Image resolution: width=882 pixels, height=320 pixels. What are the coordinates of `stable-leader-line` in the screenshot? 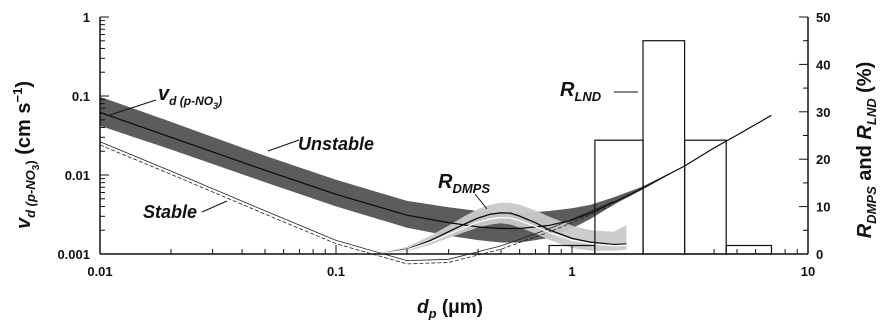 It's located at (214, 206).